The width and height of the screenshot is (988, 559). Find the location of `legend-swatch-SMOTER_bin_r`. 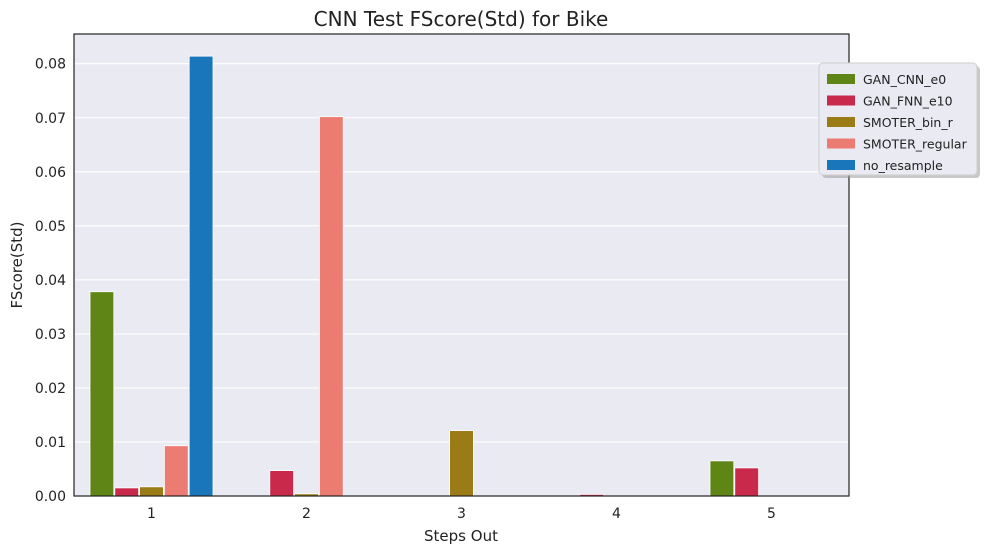

legend-swatch-SMOTER_bin_r is located at coordinates (841, 122).